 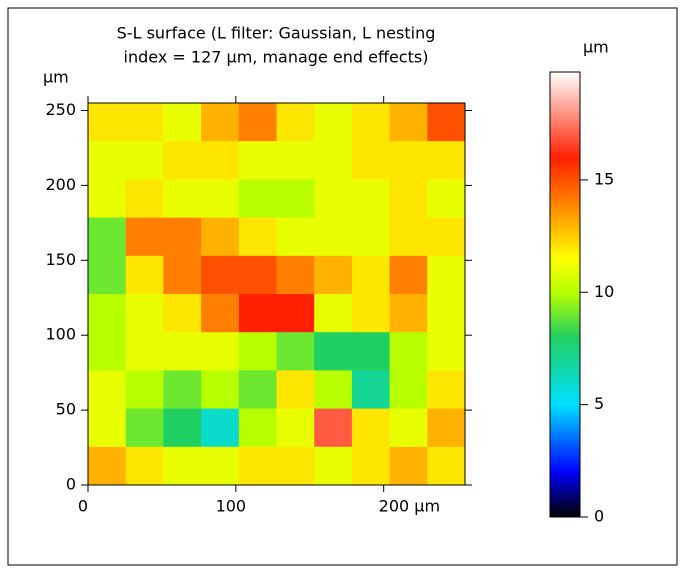 What do you see at coordinates (276, 57) in the screenshot?
I see `chart-title: index = 127 μm, manage end effects)` at bounding box center [276, 57].